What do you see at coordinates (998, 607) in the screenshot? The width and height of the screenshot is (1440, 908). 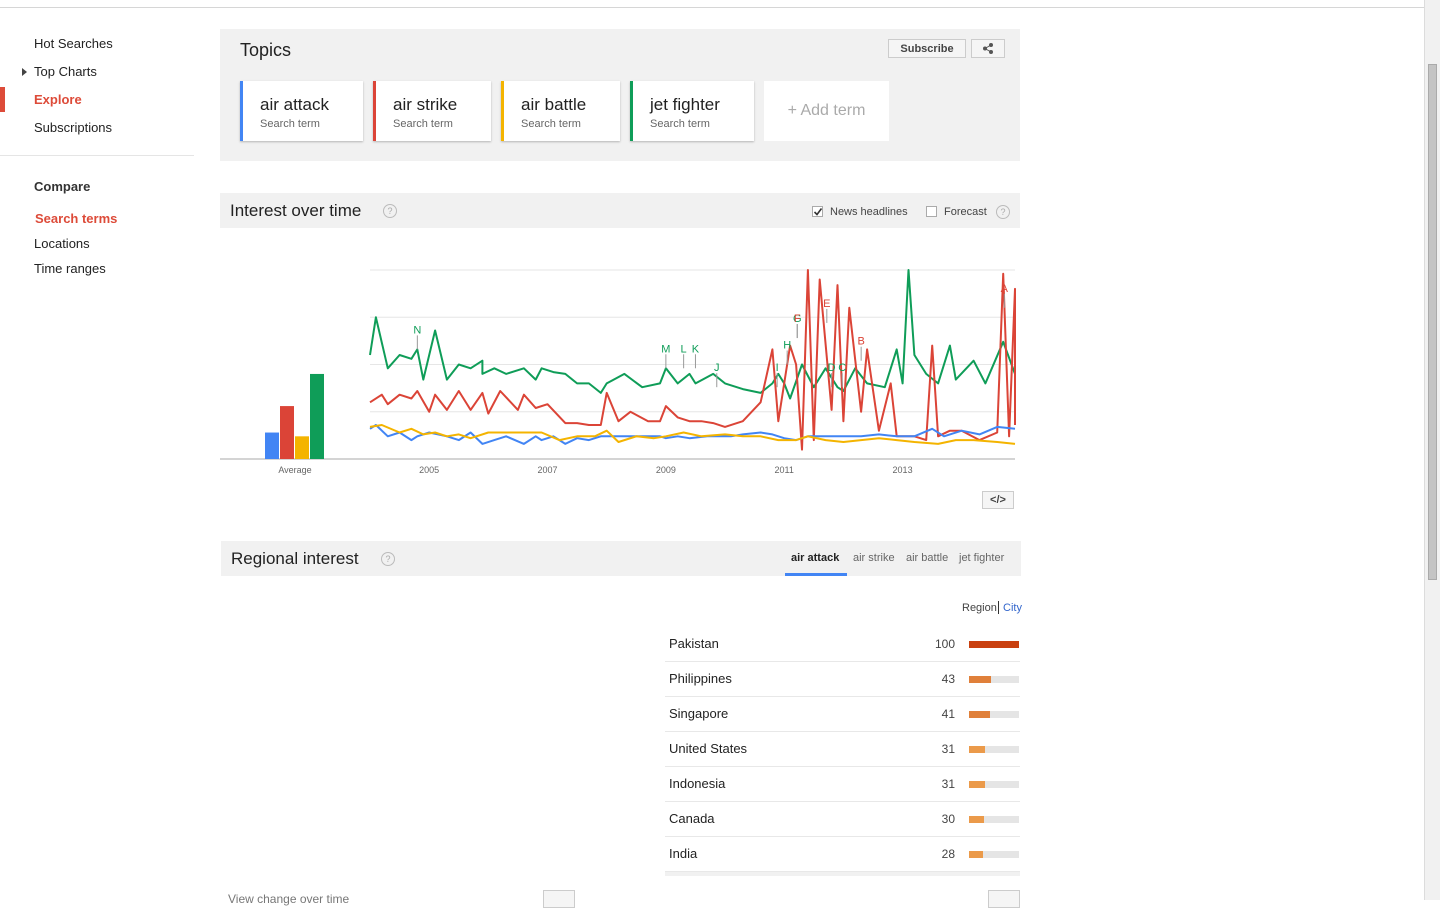 I see `toggle-divider` at bounding box center [998, 607].